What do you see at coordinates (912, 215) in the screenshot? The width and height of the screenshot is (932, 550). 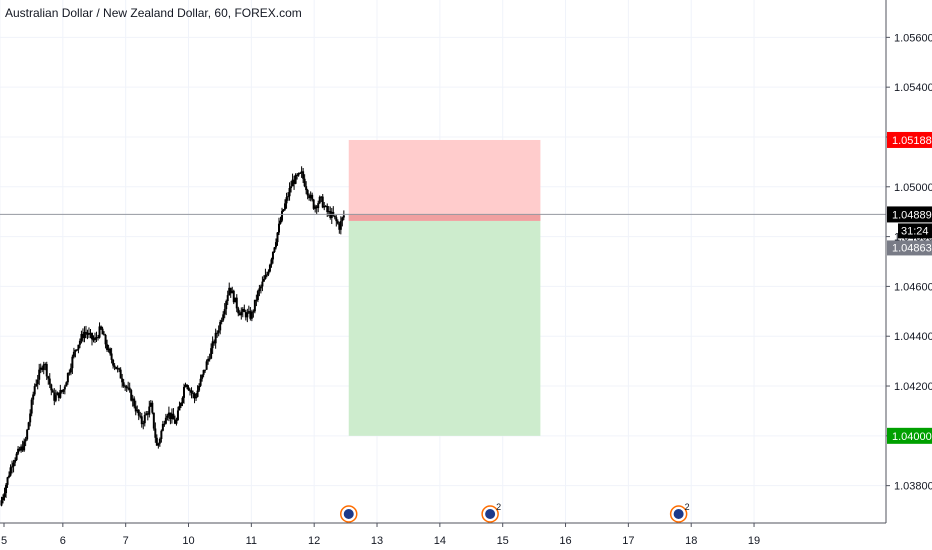 I see `last-price-tag: 1.04889` at bounding box center [912, 215].